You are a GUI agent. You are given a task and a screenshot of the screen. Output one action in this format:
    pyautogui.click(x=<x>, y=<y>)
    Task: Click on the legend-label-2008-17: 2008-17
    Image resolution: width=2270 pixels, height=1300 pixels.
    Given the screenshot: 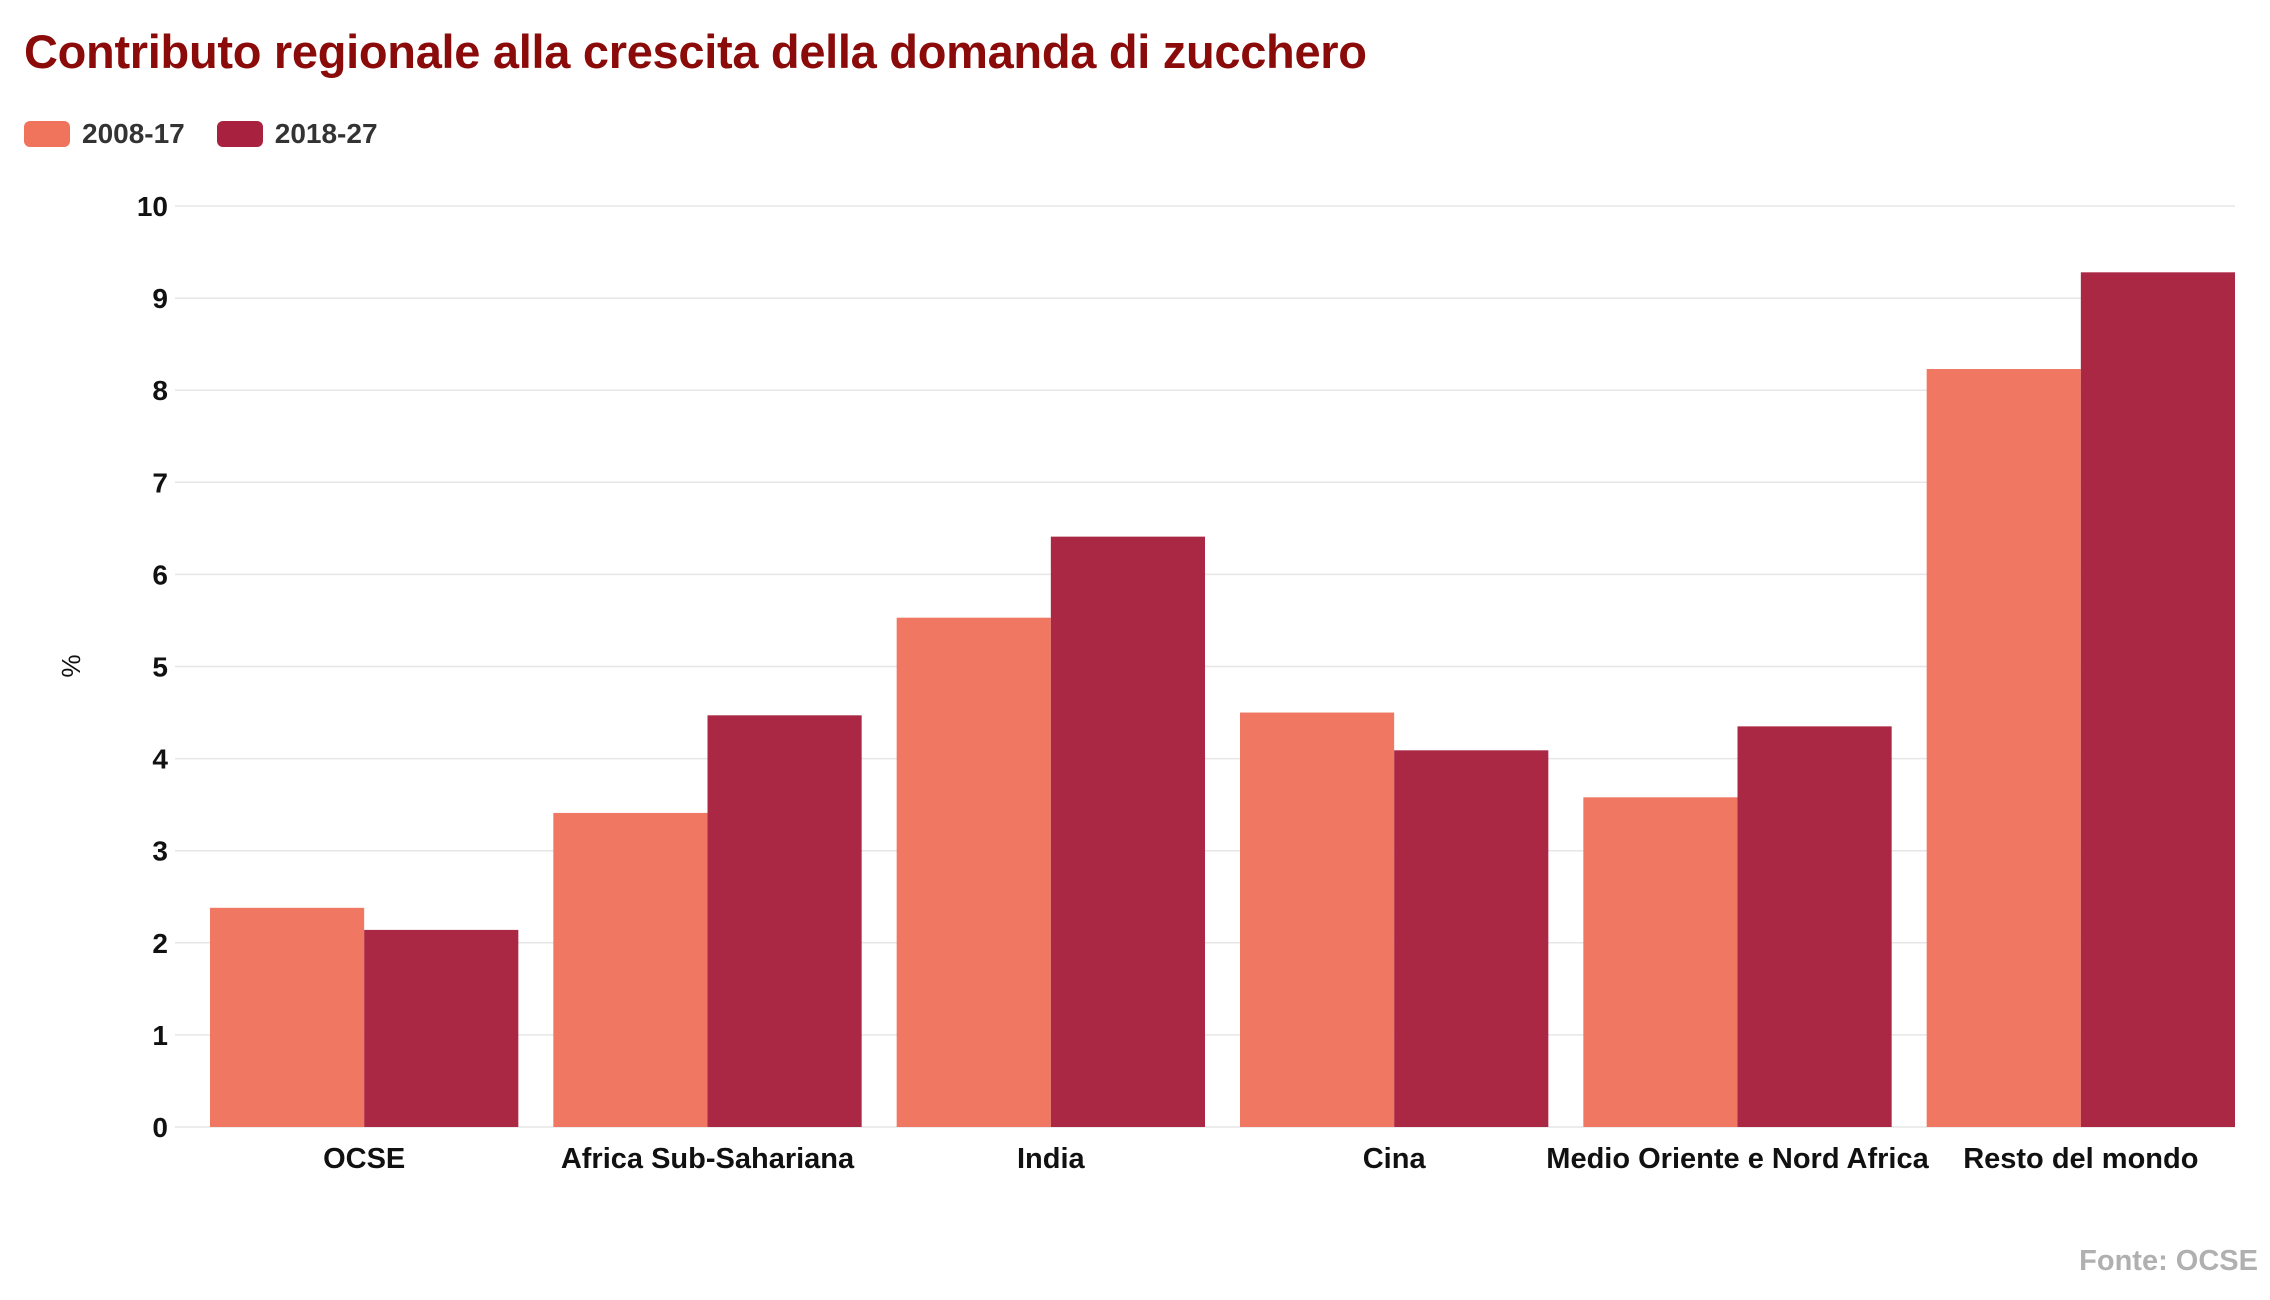 What is the action you would take?
    pyautogui.click(x=133, y=133)
    